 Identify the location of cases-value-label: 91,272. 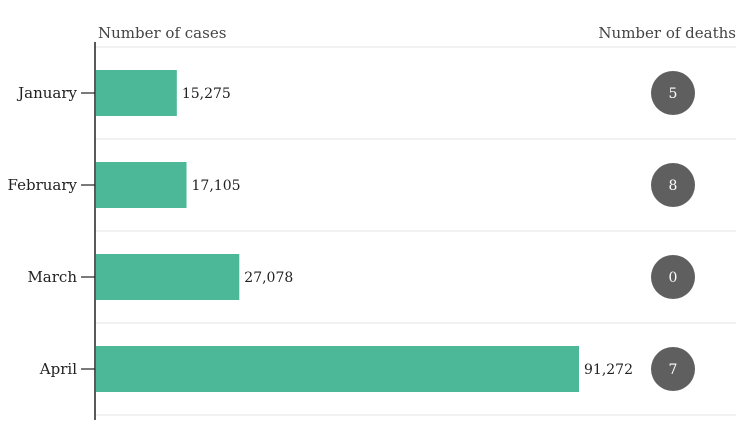
(608, 370).